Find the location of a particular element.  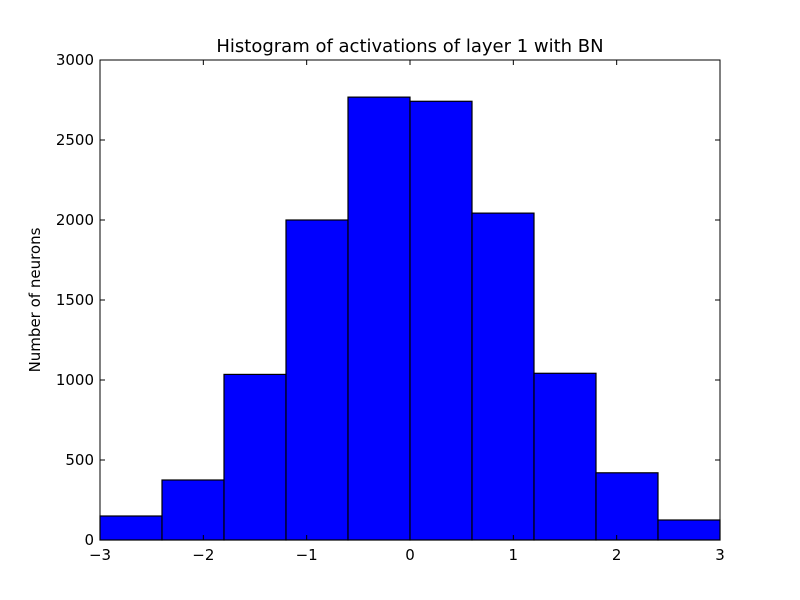

x-tick-label: 0 is located at coordinates (410, 555).